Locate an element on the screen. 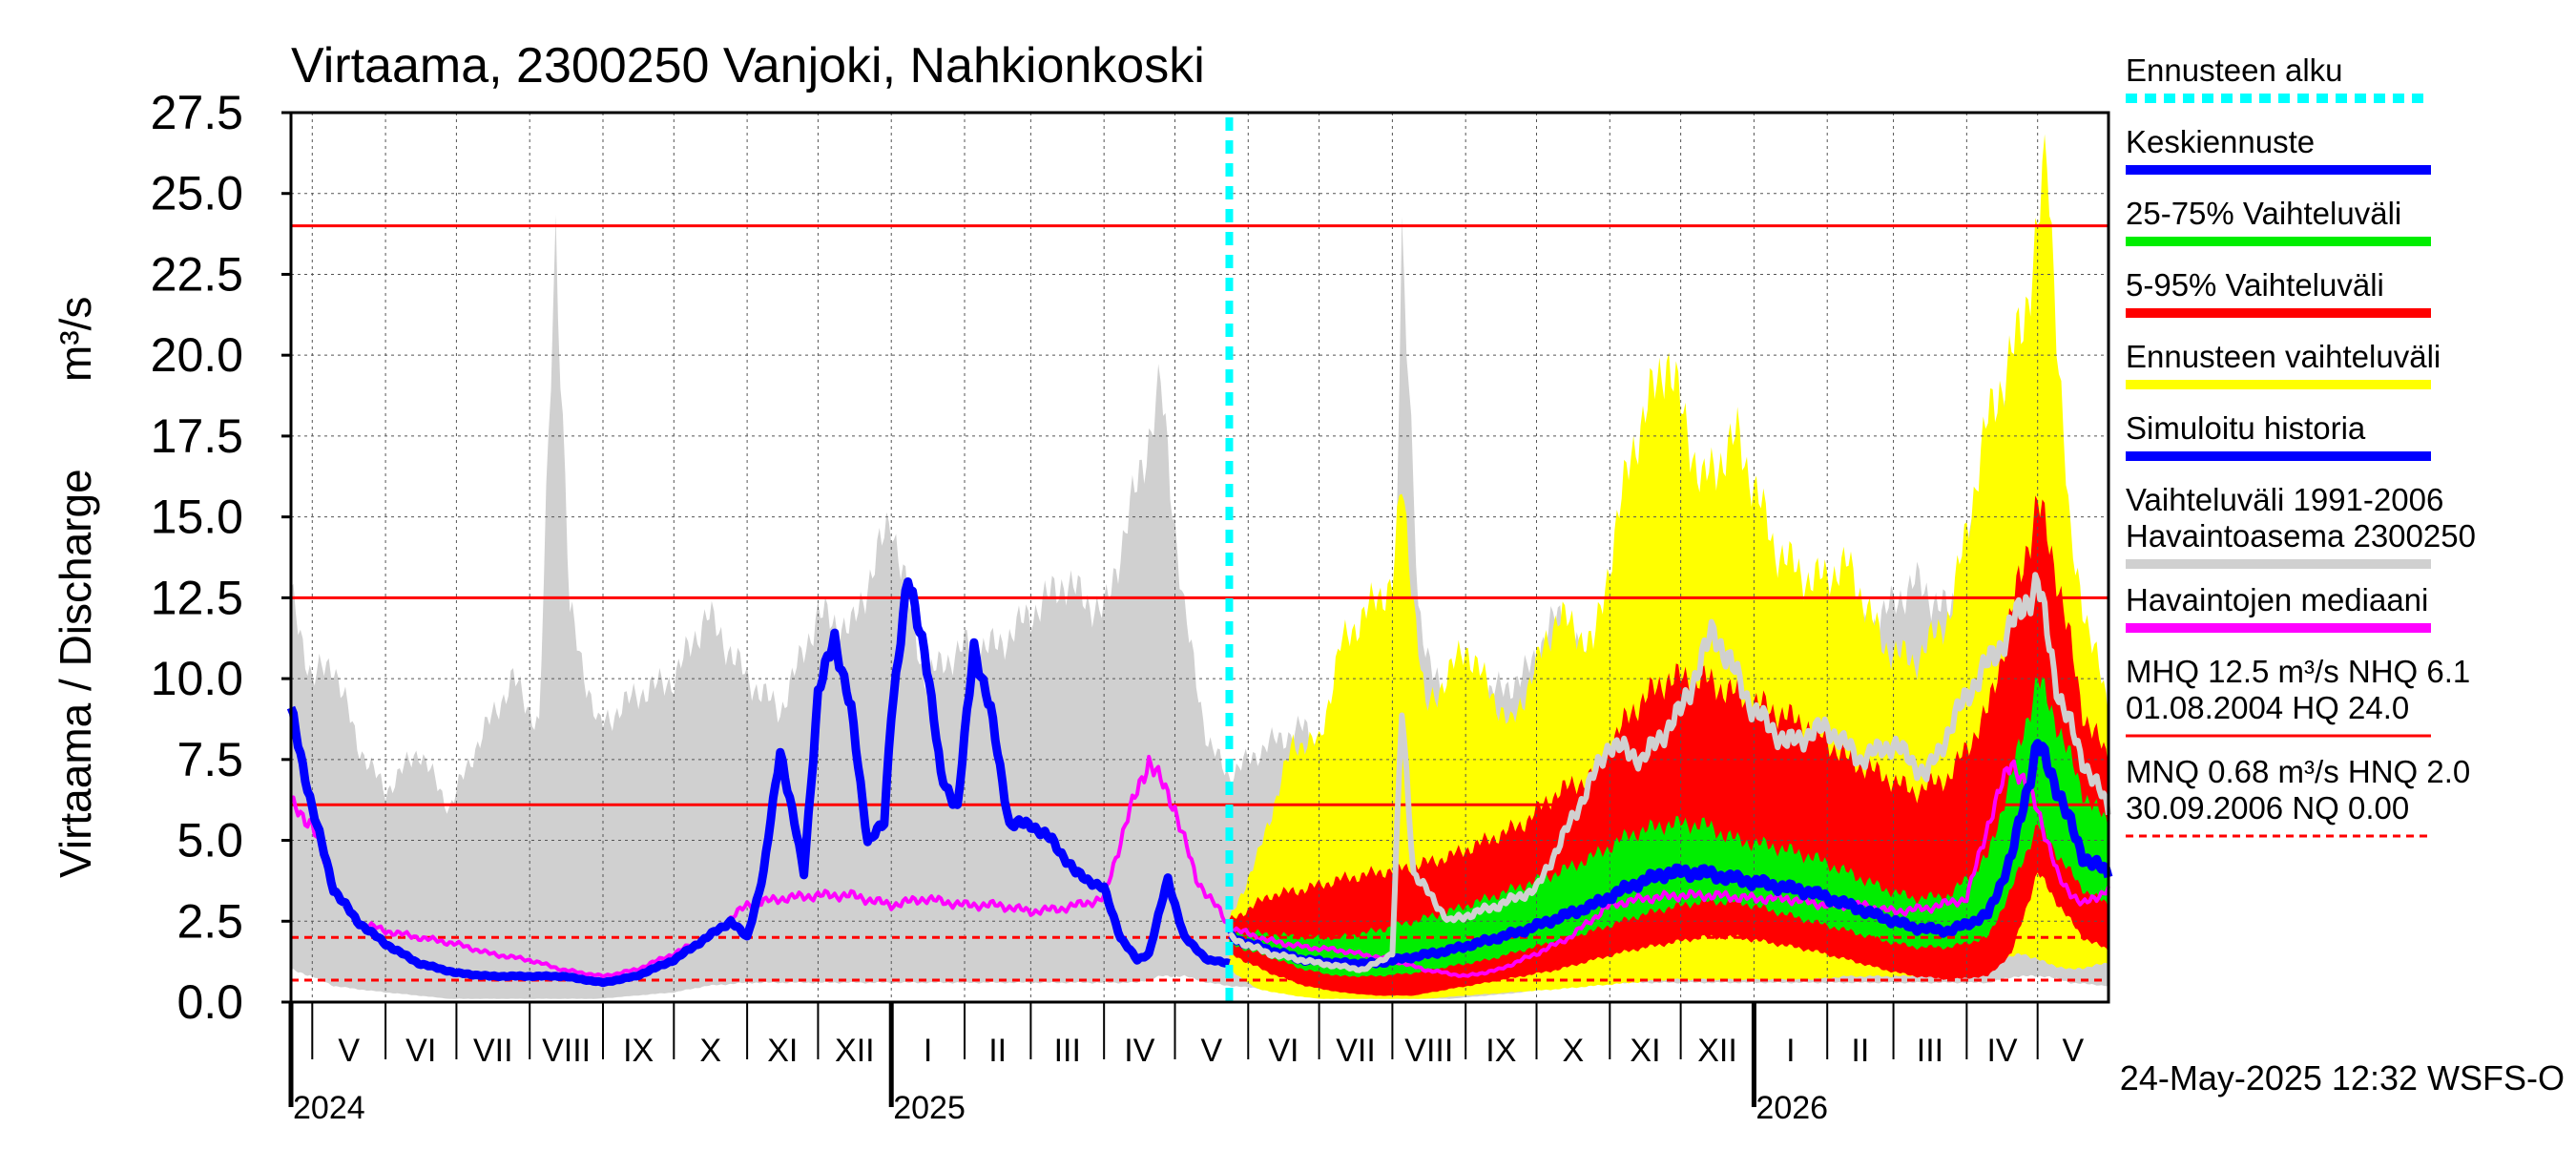 This screenshot has height=1150, width=2576. footer-timestamp: 24-May-2025 12:32 WSFS-O is located at coordinates (2342, 1078).